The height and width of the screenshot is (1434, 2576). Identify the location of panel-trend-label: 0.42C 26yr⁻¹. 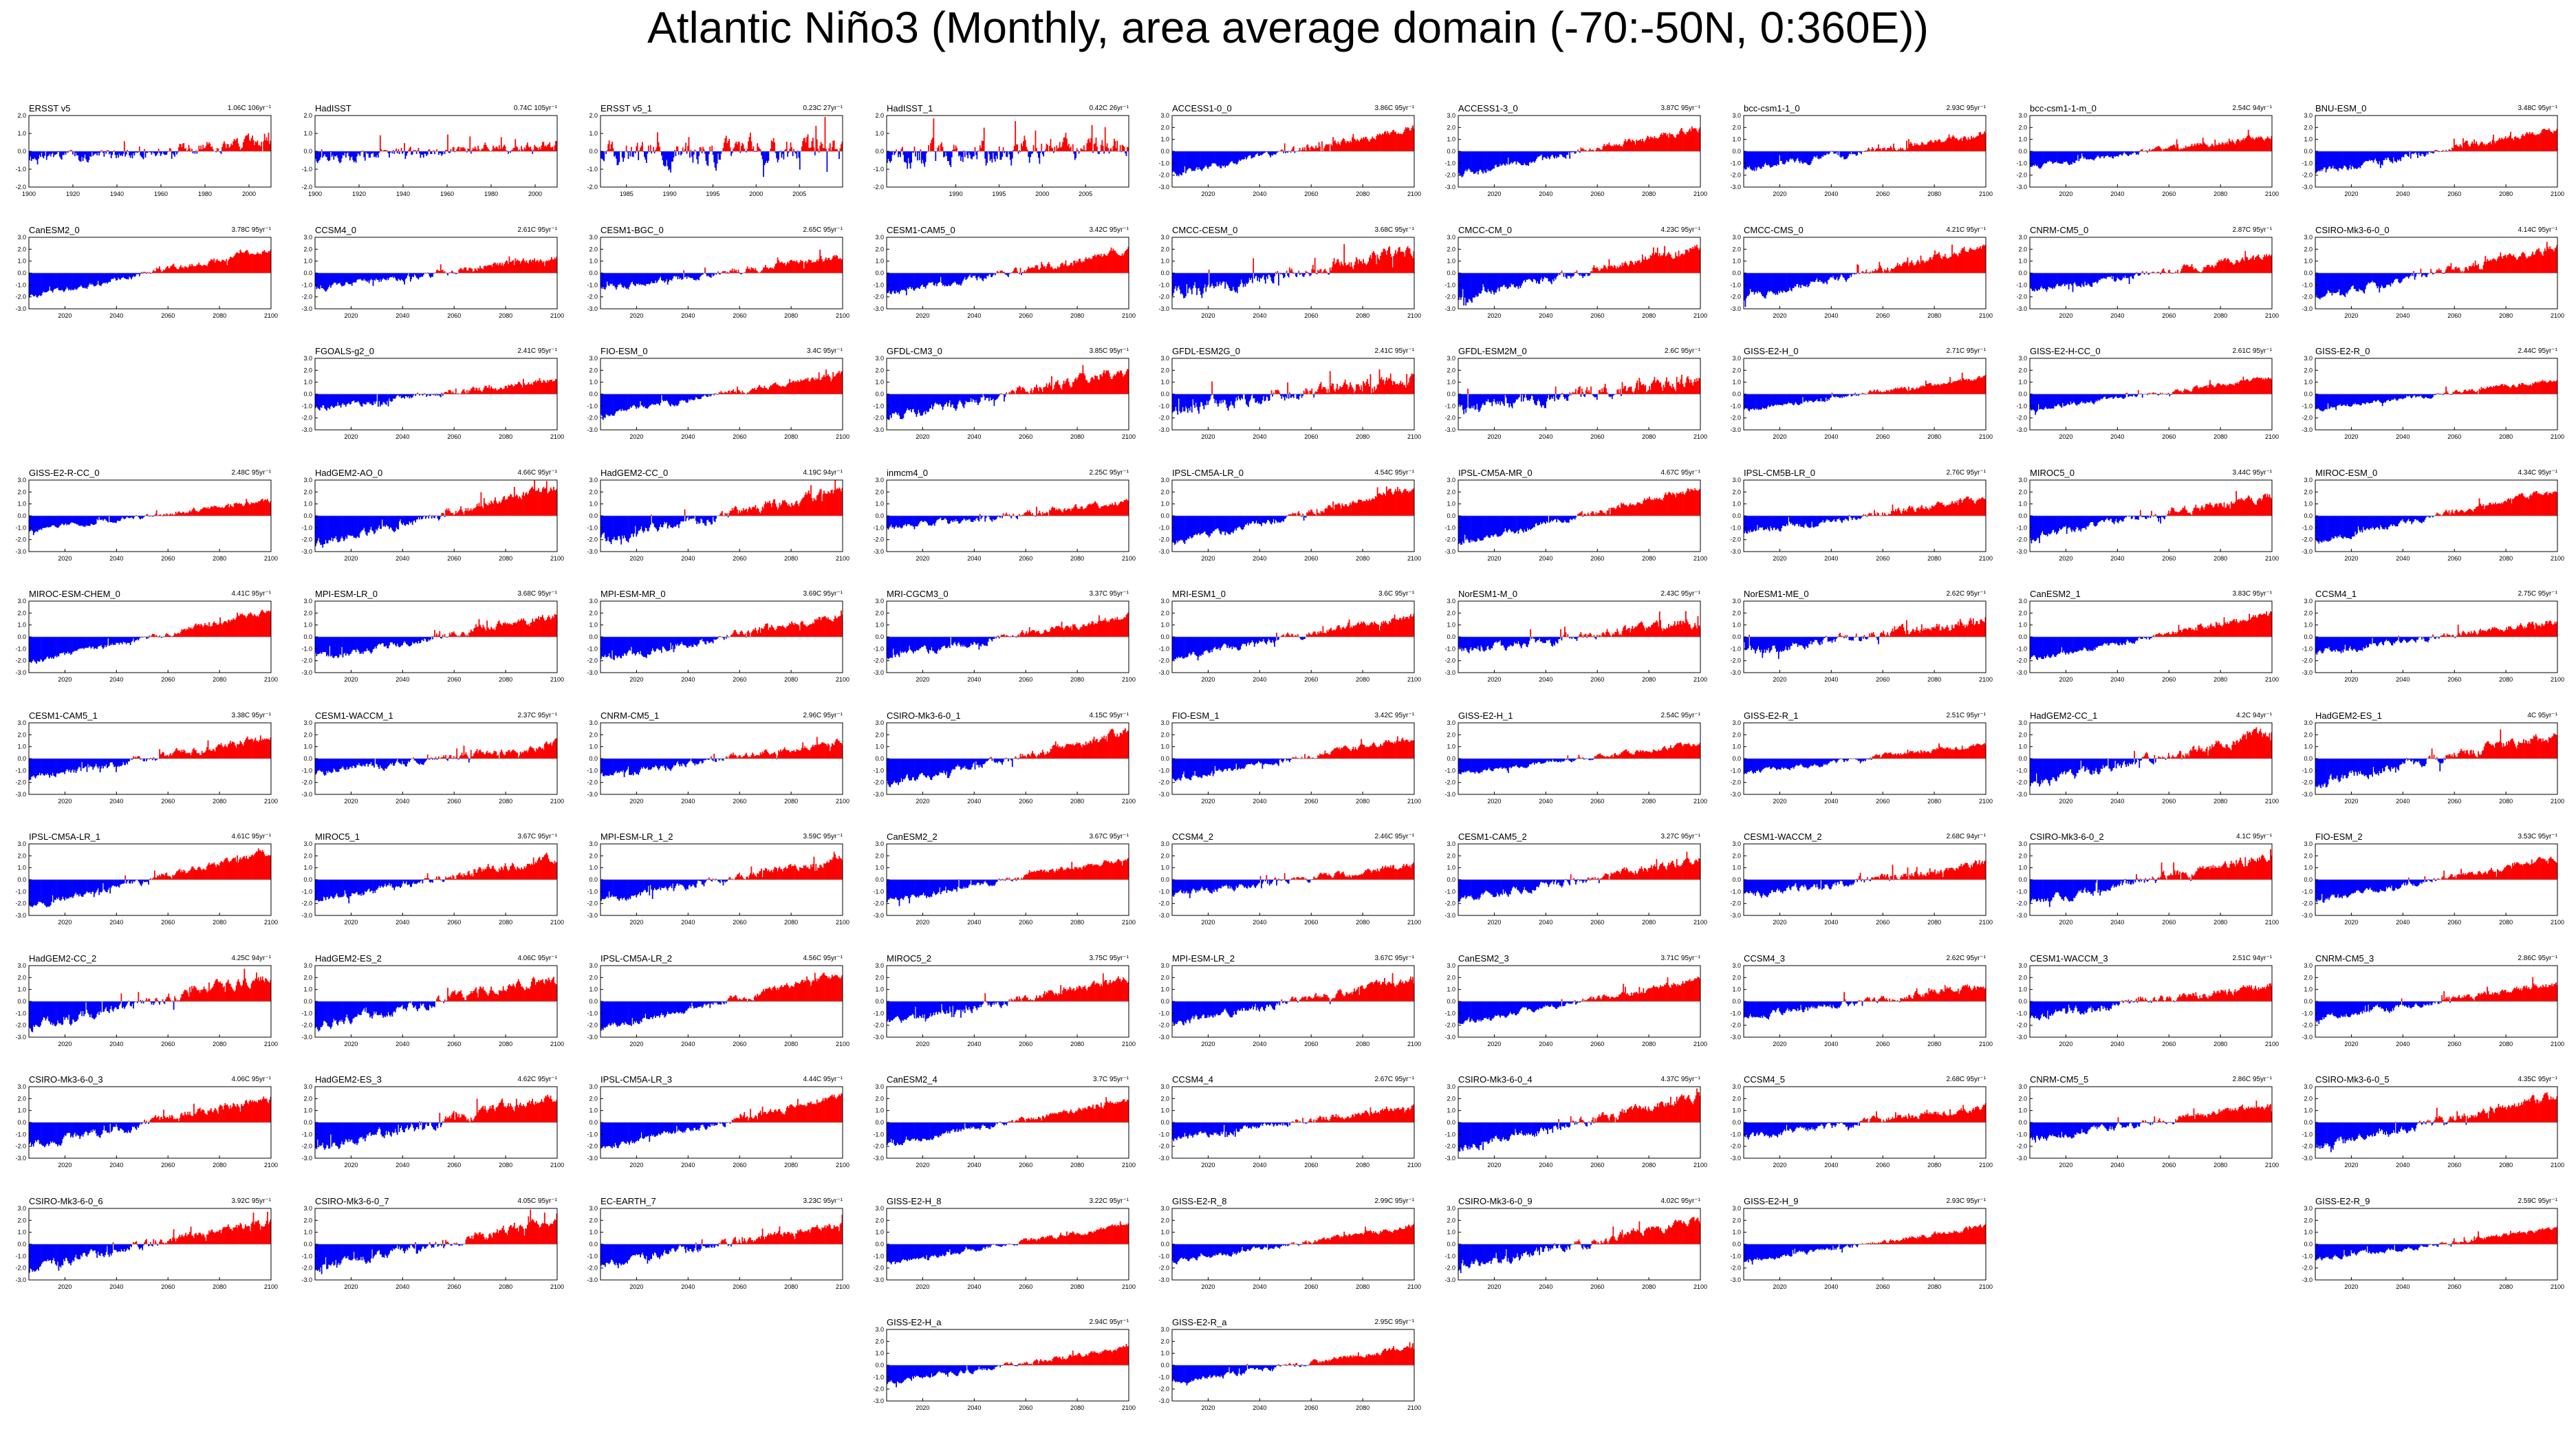
(1109, 109).